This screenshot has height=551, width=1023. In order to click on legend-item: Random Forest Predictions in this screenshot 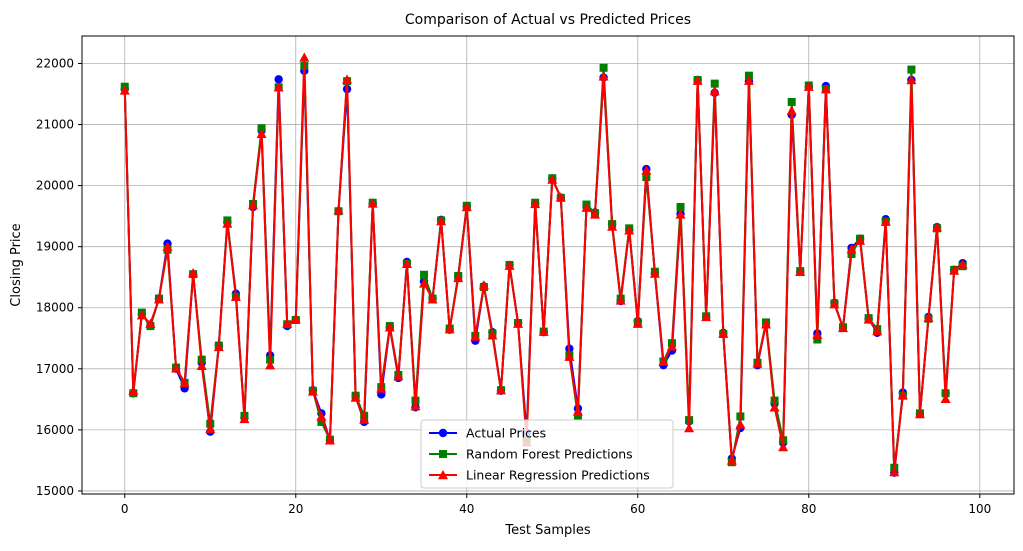, I will do `click(531, 454)`.